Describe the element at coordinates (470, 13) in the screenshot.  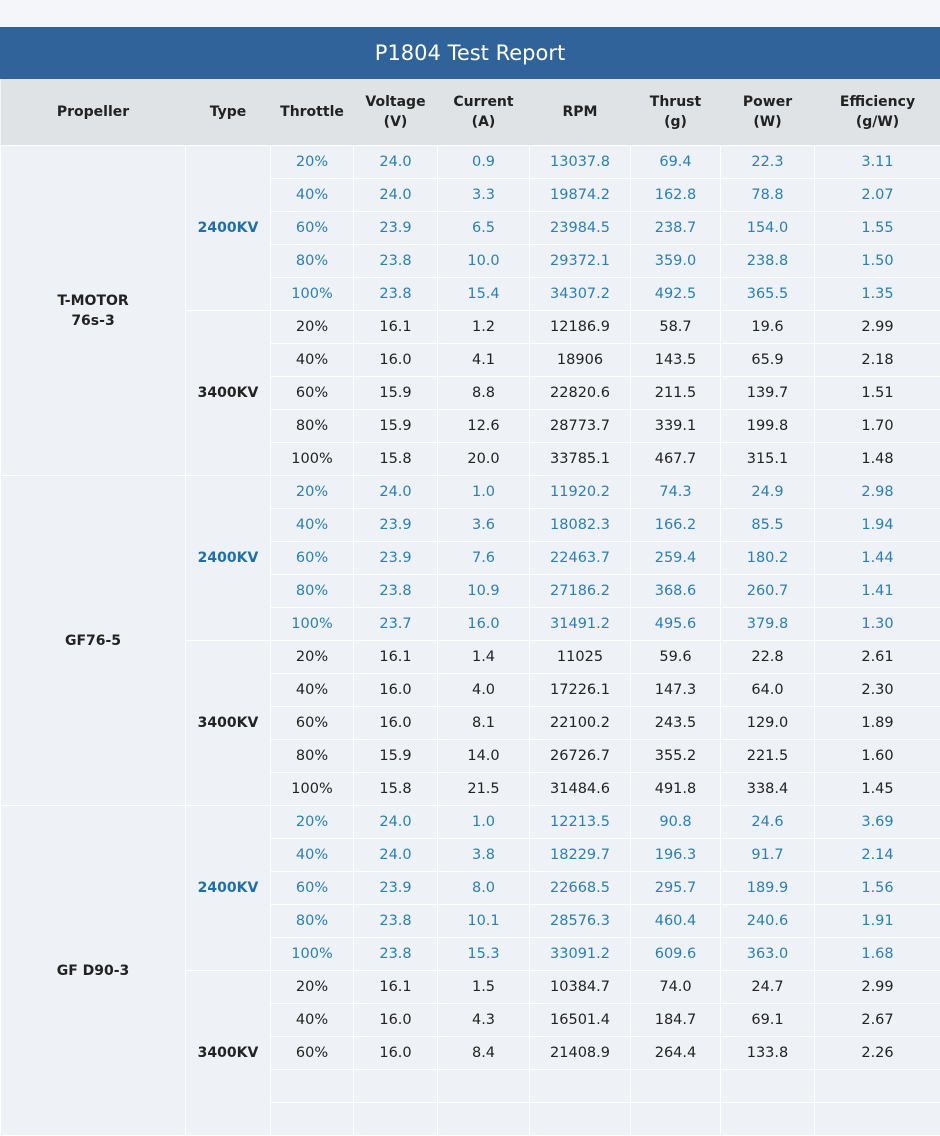
I see `top-band` at that location.